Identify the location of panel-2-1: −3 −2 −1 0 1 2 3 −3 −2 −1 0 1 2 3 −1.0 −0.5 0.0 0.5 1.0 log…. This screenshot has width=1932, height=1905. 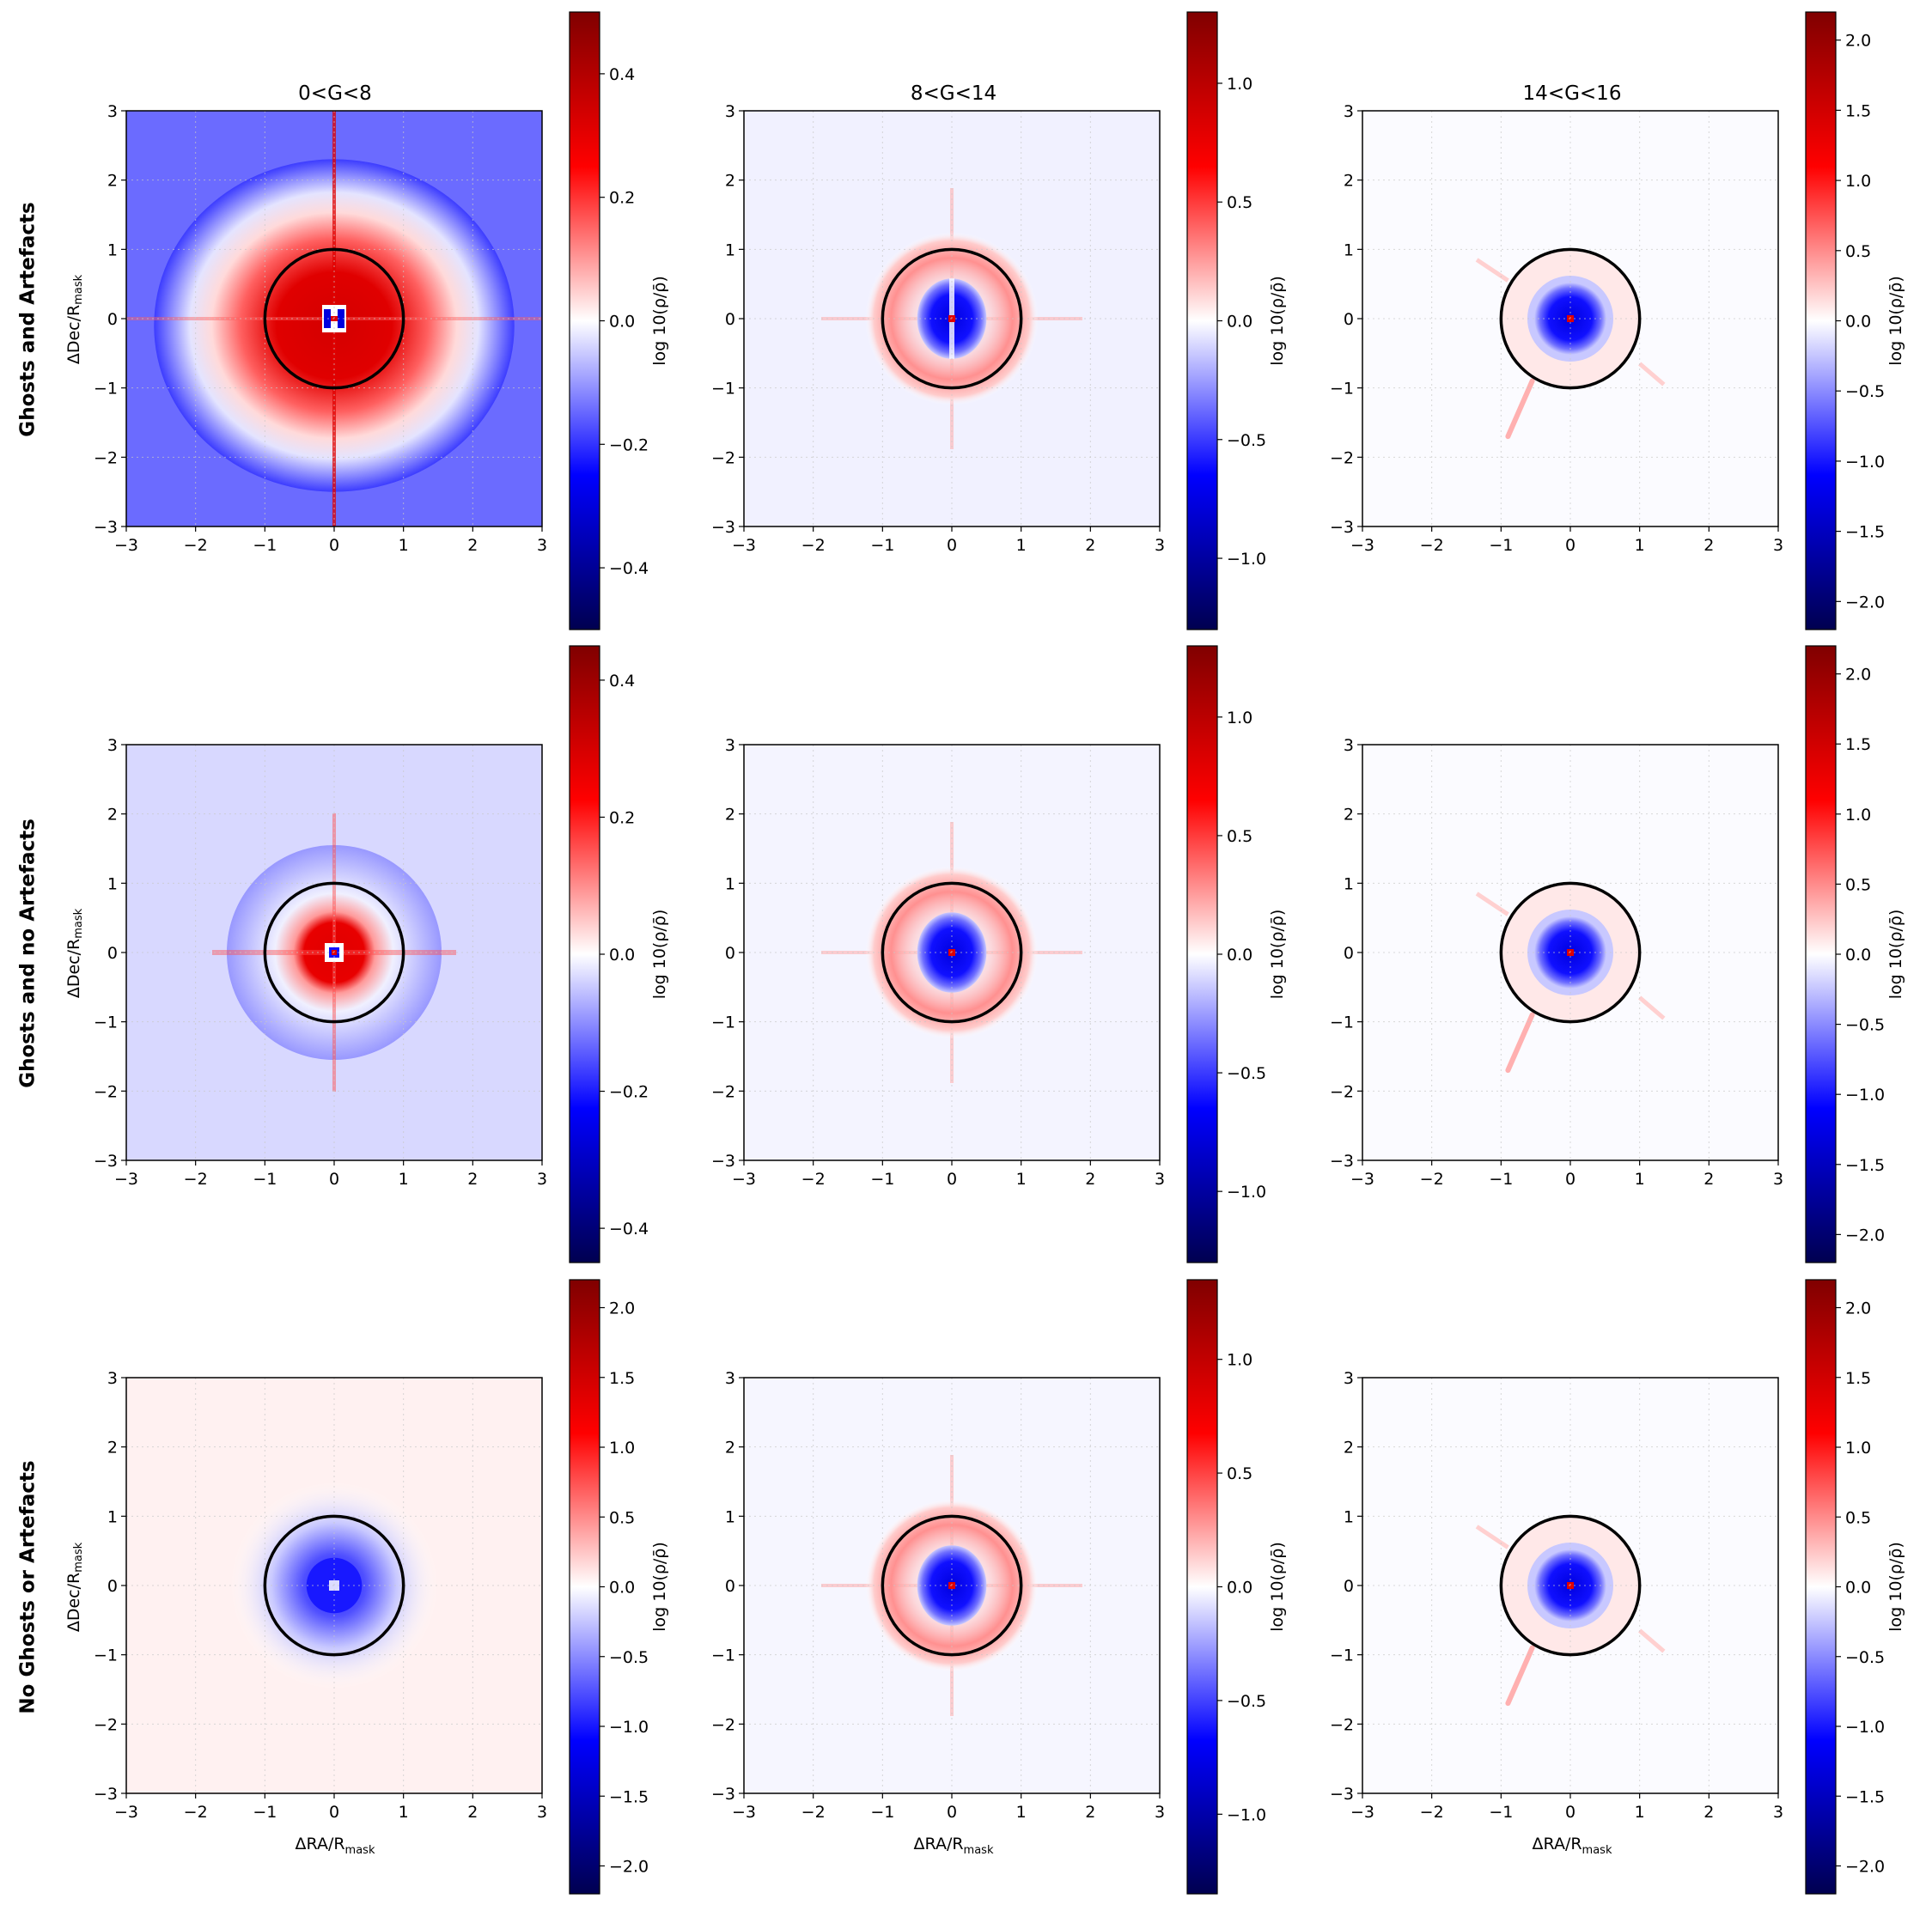
(999, 1587).